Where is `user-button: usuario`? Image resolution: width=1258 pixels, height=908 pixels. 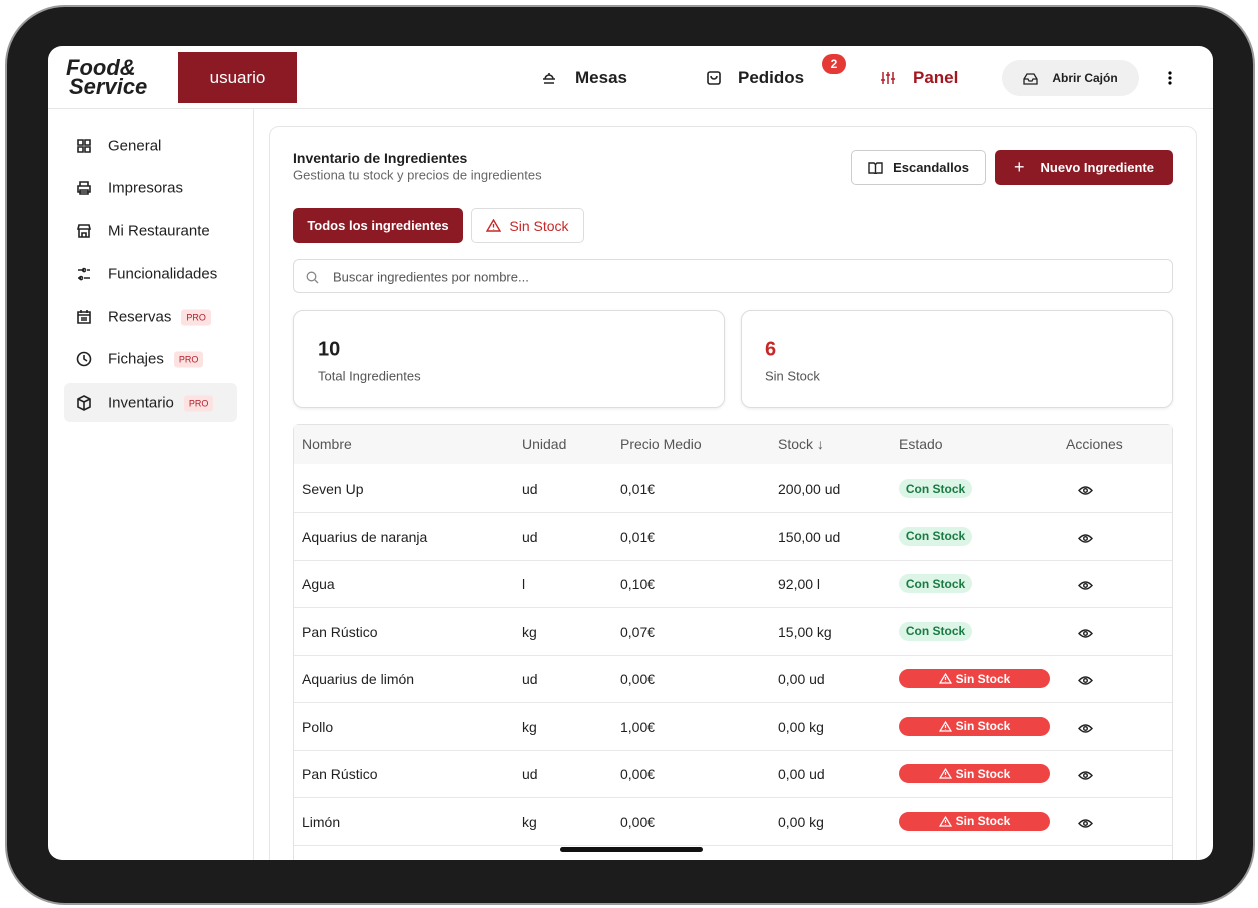 user-button: usuario is located at coordinates (237, 77).